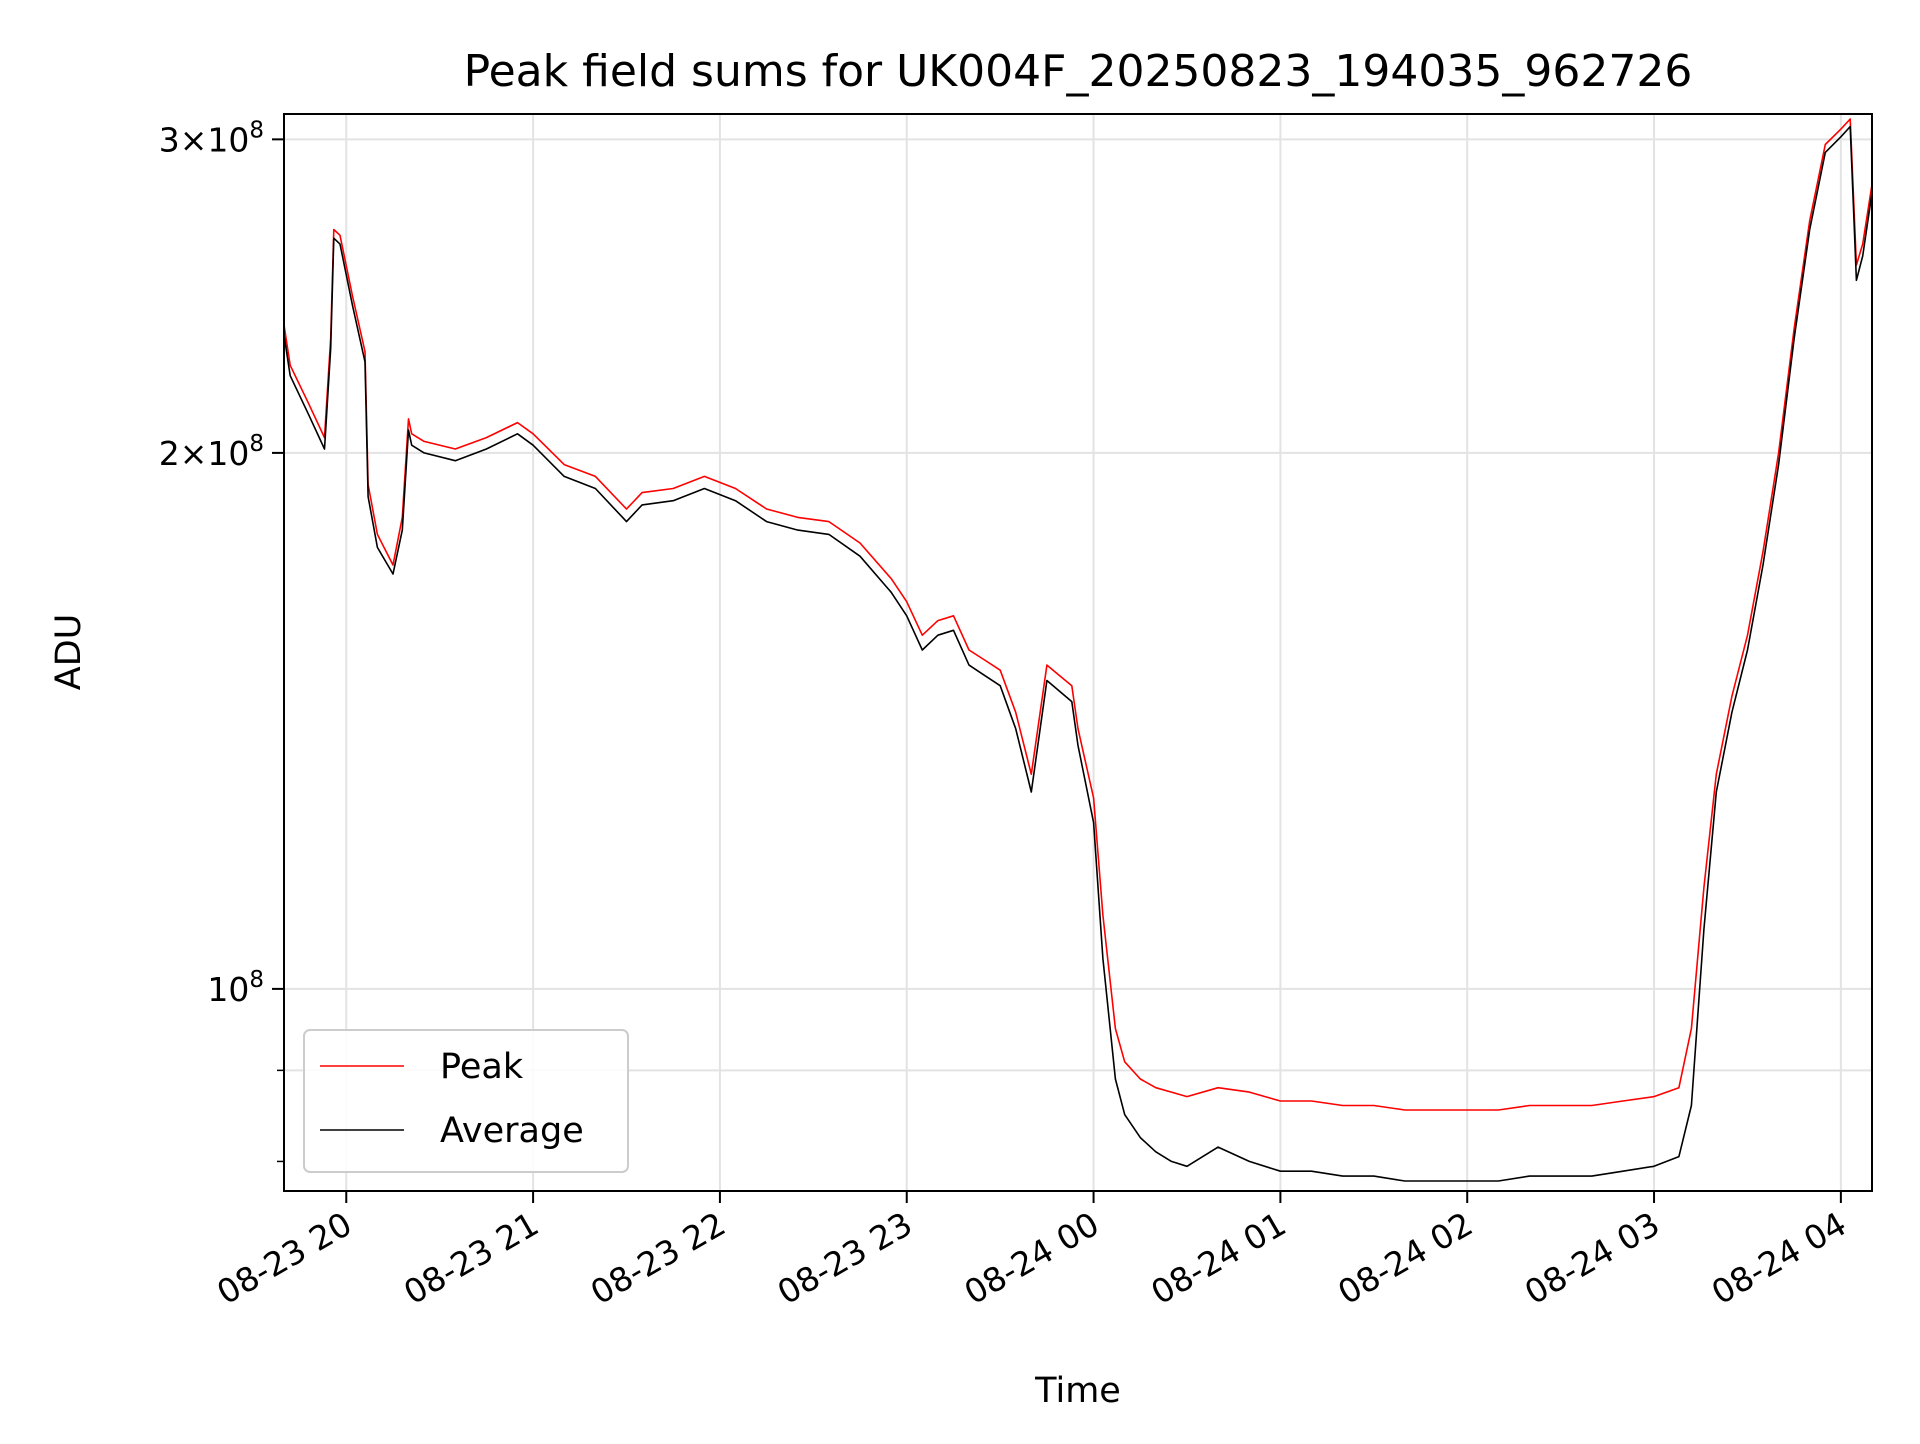 Image resolution: width=1920 pixels, height=1444 pixels. What do you see at coordinates (1077, 1391) in the screenshot?
I see `x-axis-label: Time` at bounding box center [1077, 1391].